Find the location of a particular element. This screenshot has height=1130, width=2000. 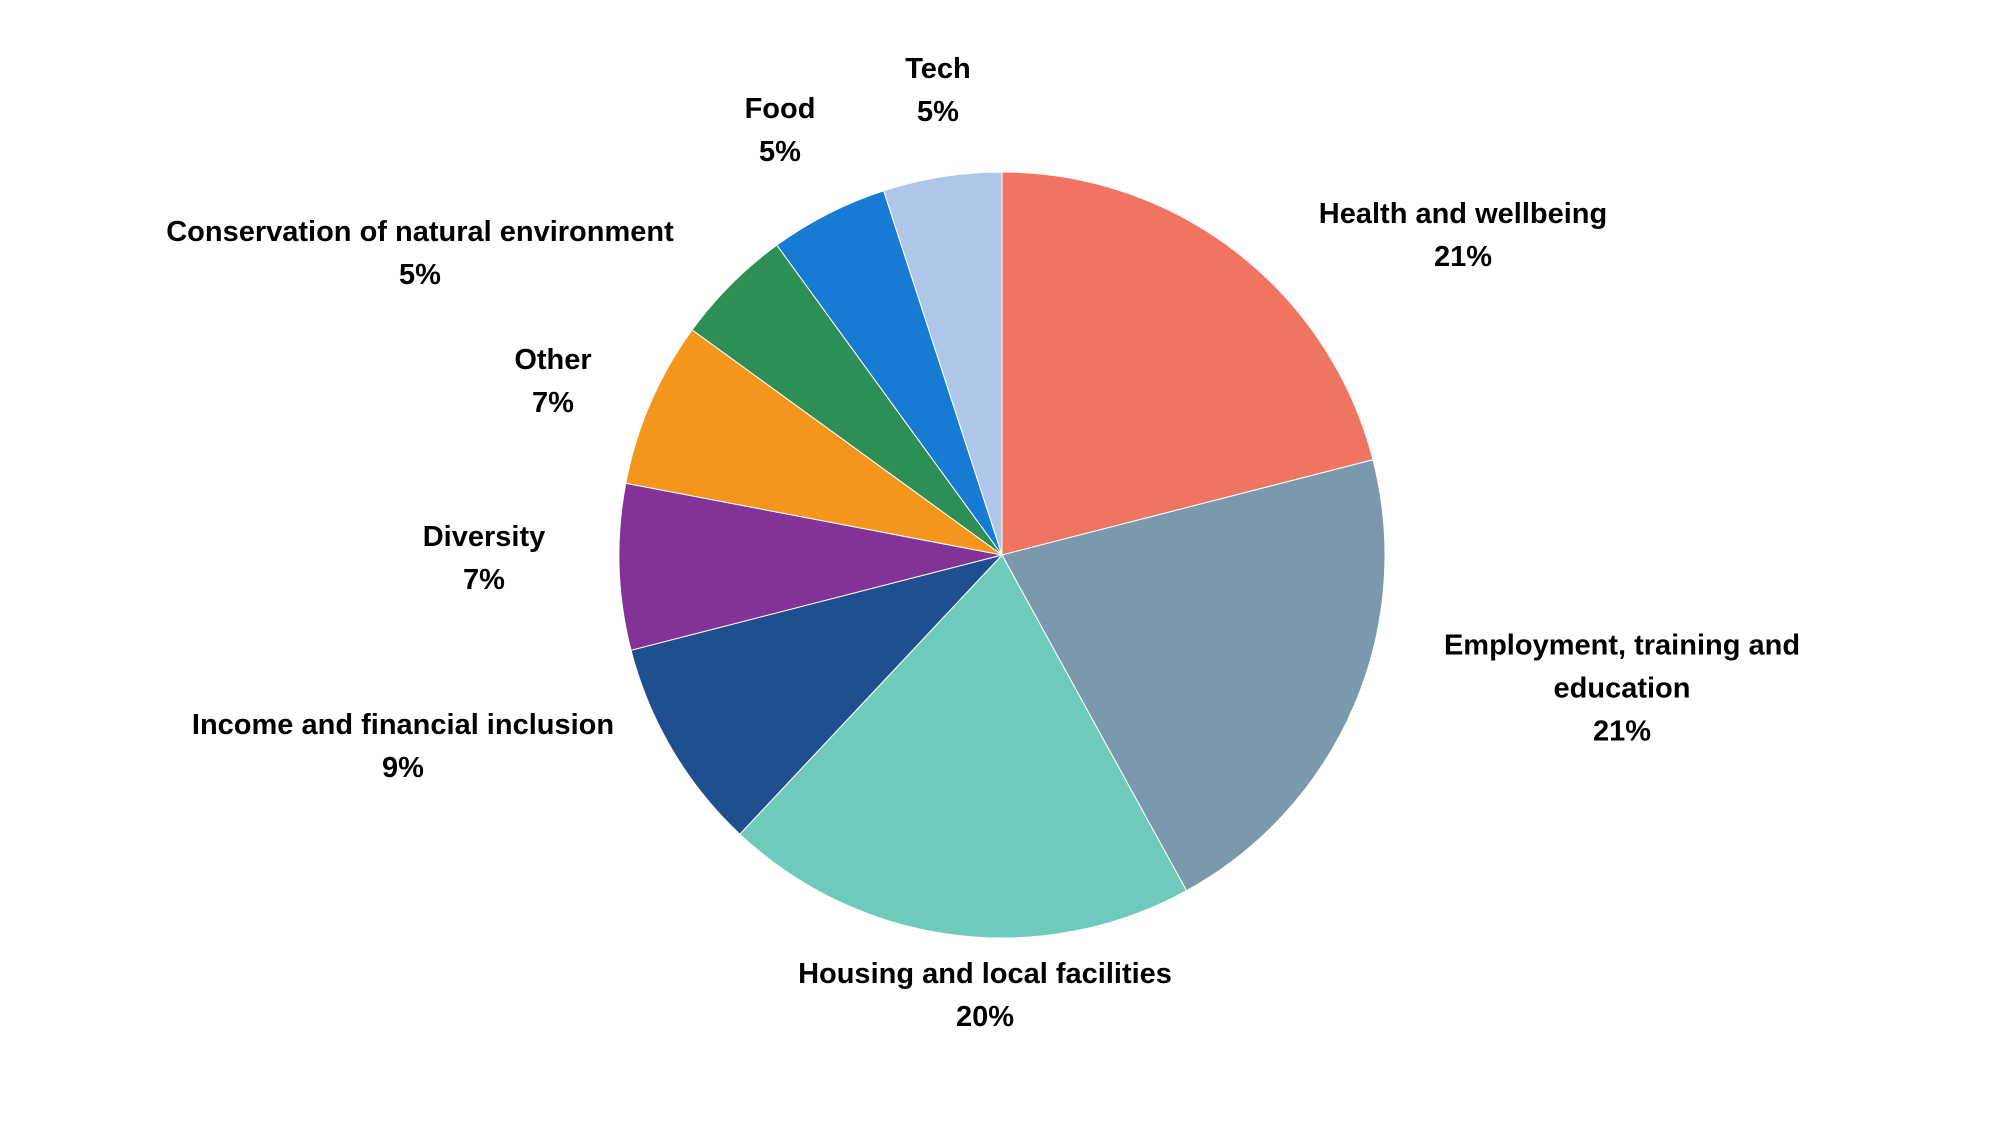

slice-label-income: Income and financial inclusion 9% is located at coordinates (403, 746).